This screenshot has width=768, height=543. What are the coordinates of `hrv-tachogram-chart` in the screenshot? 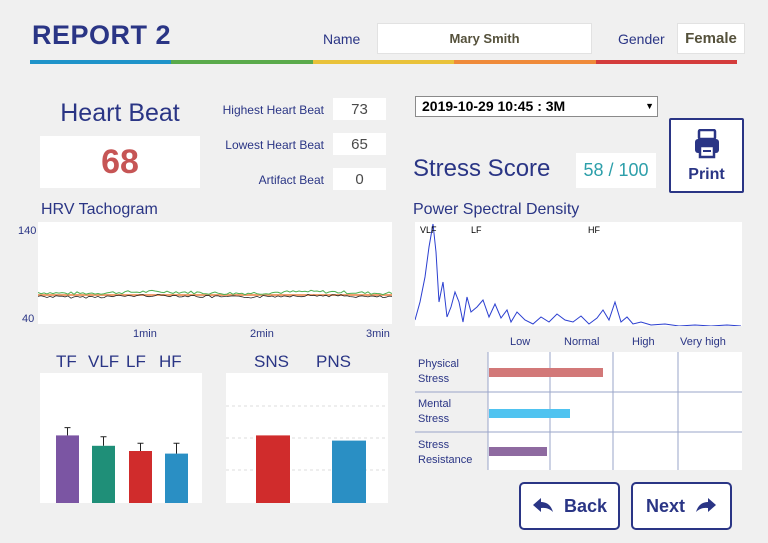 It's located at (215, 273).